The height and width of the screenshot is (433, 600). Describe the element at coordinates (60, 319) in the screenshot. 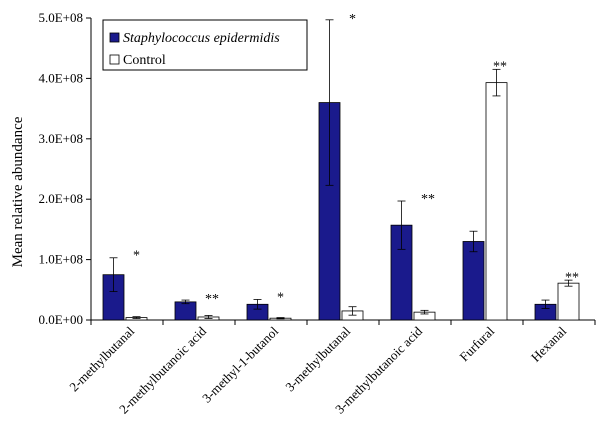

I see `y-tick-label: 0.0E+00` at that location.